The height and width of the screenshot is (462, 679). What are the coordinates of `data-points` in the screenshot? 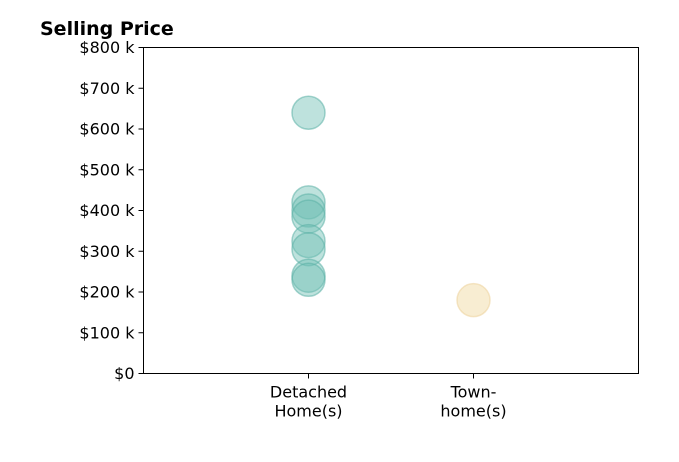 It's located at (391, 206).